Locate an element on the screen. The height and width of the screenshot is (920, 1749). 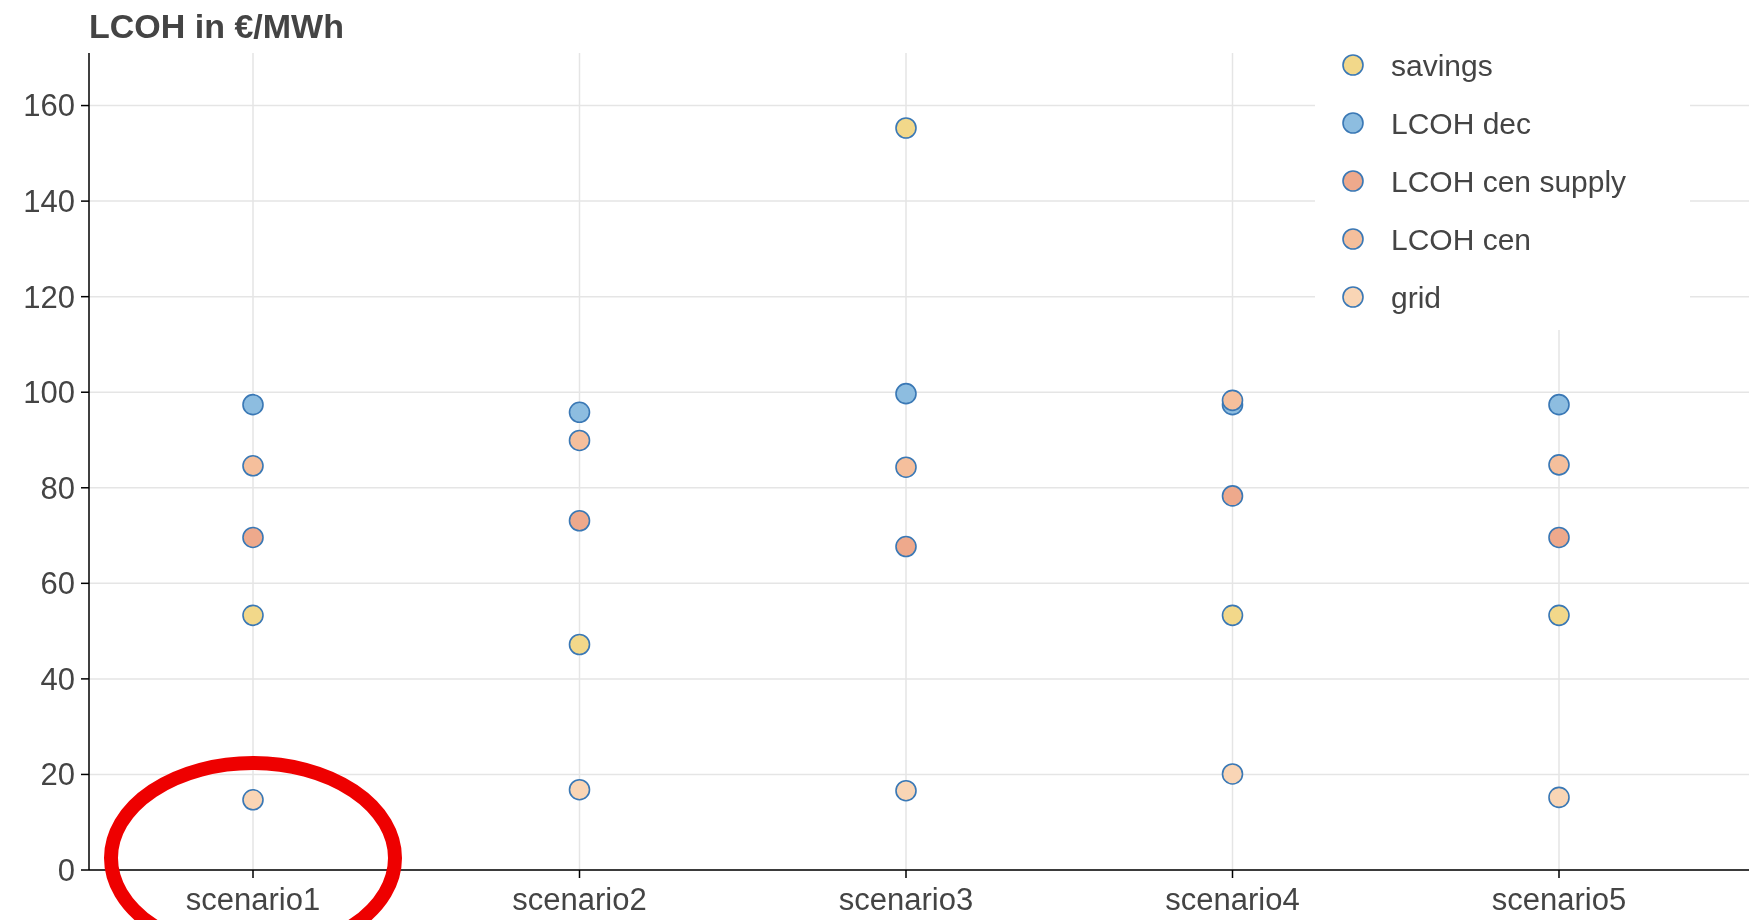
x-tick-label: scenario4 is located at coordinates (1232, 899).